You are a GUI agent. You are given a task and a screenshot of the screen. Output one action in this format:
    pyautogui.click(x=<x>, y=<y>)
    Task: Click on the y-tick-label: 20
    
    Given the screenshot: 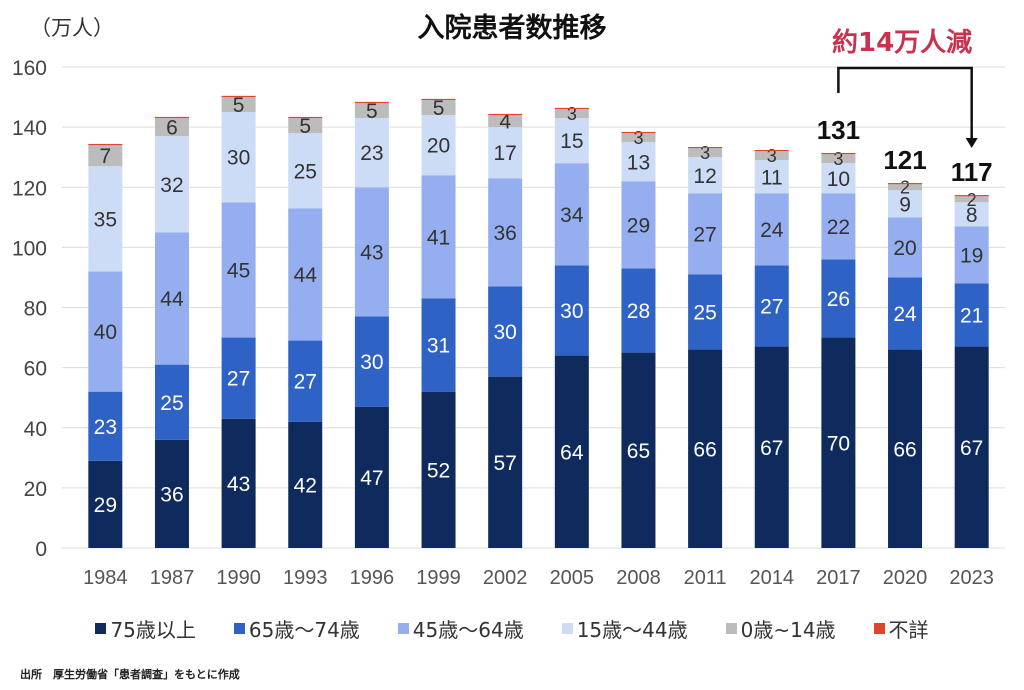 What is the action you would take?
    pyautogui.click(x=35, y=489)
    